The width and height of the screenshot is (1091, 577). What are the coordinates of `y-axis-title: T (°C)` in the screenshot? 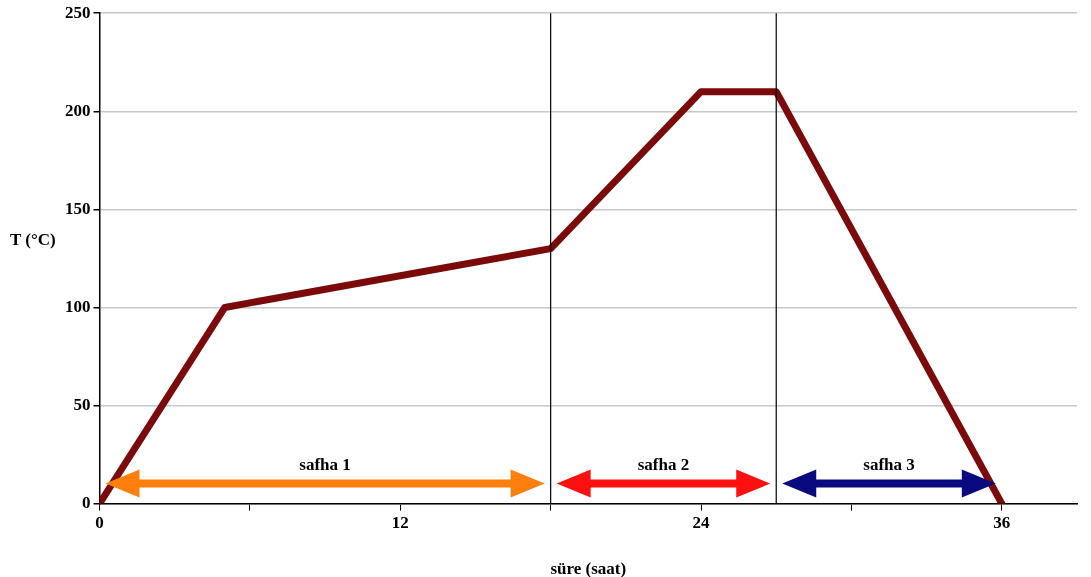 It's located at (33, 239).